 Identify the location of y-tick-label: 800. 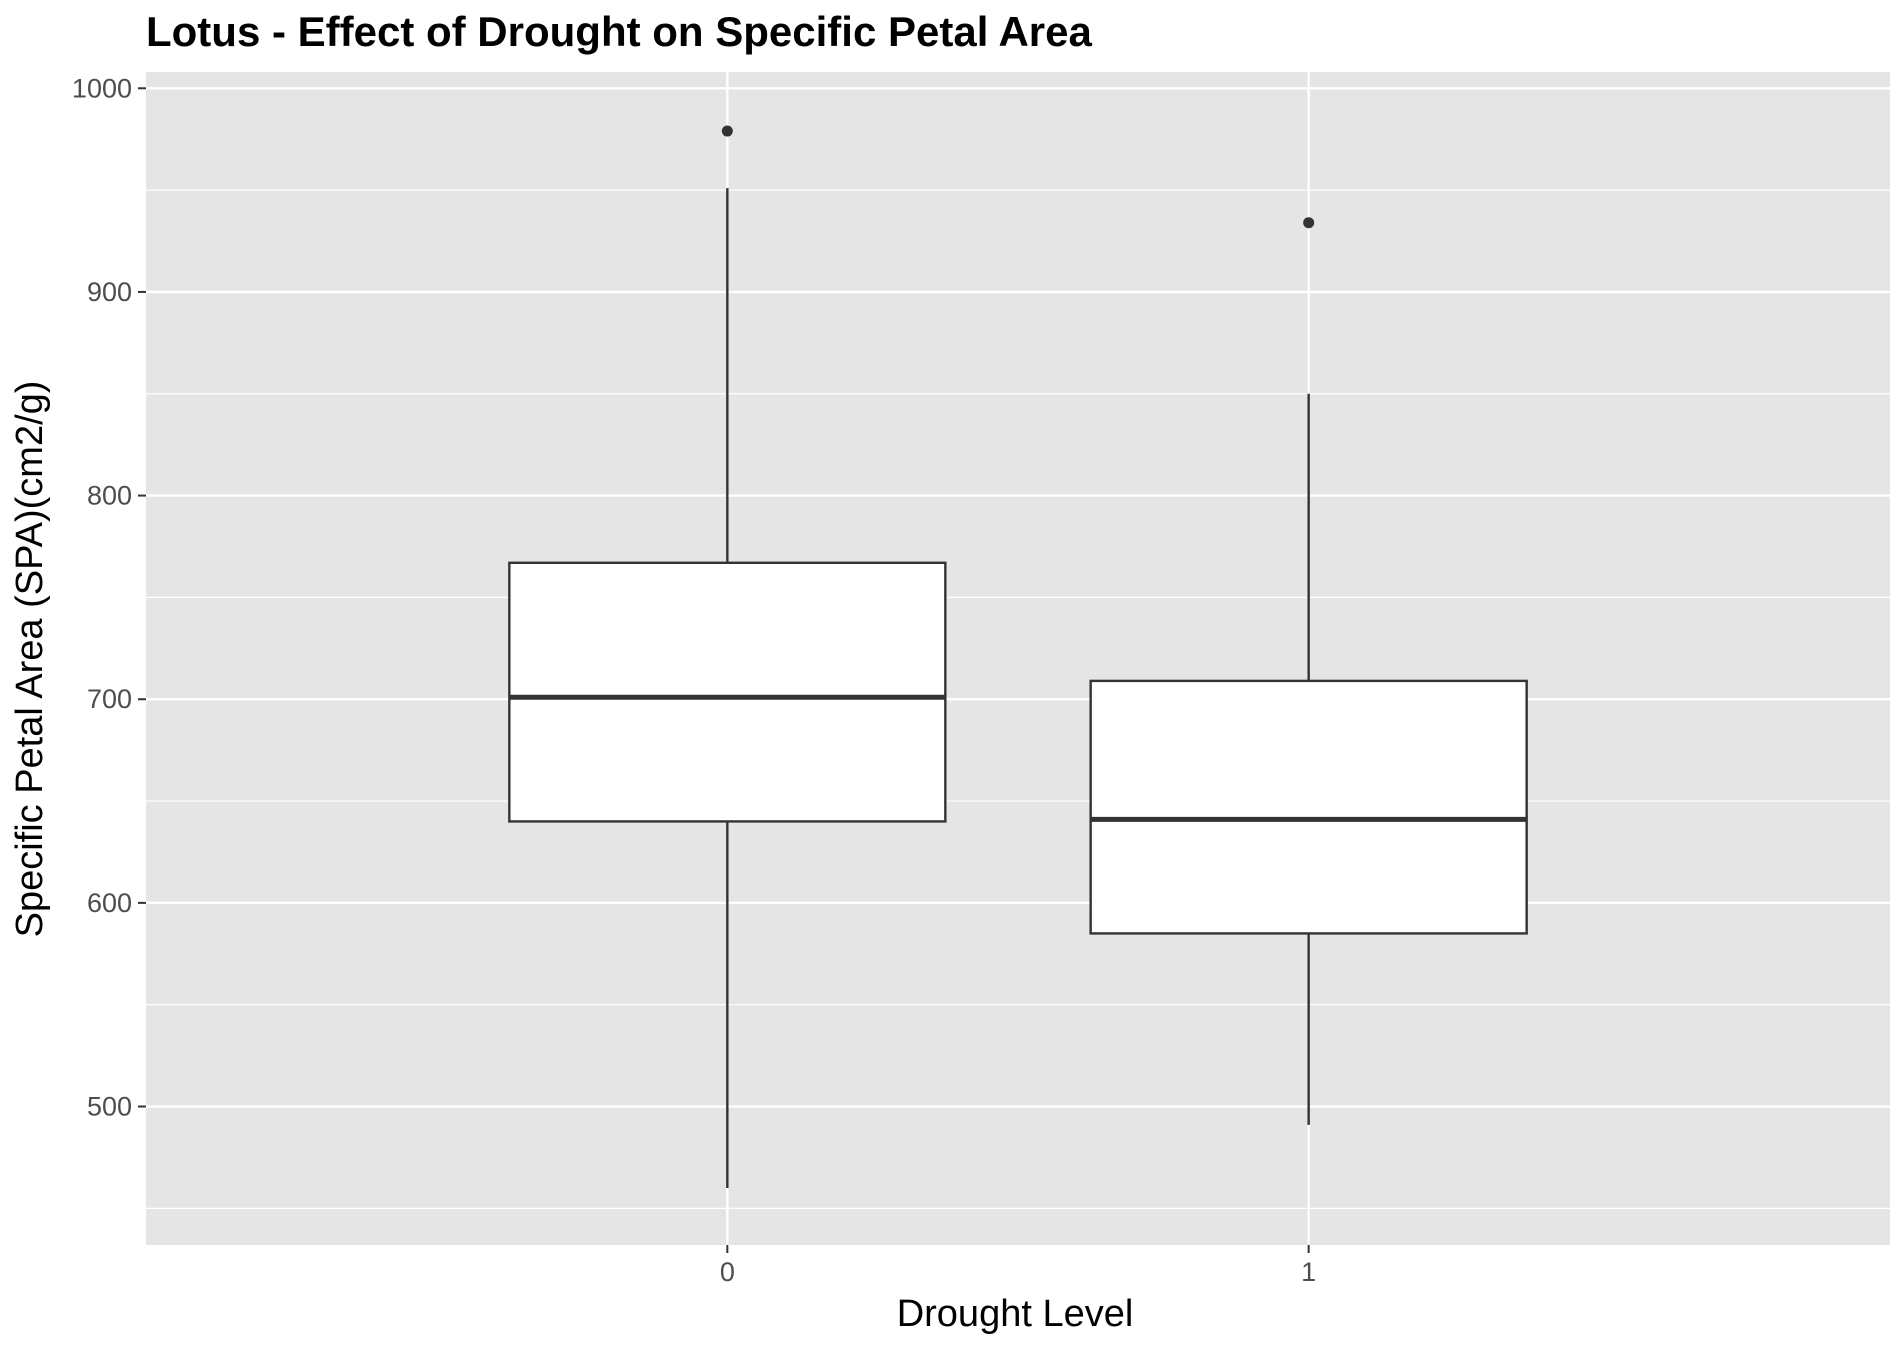
(109, 496).